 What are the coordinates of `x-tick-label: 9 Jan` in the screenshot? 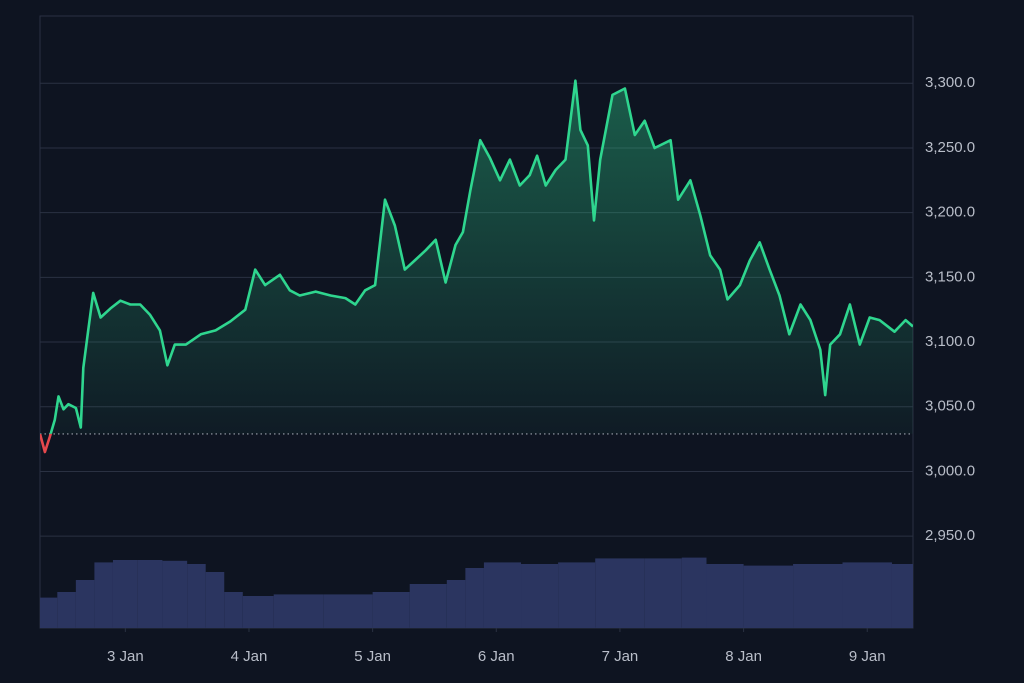 It's located at (867, 656).